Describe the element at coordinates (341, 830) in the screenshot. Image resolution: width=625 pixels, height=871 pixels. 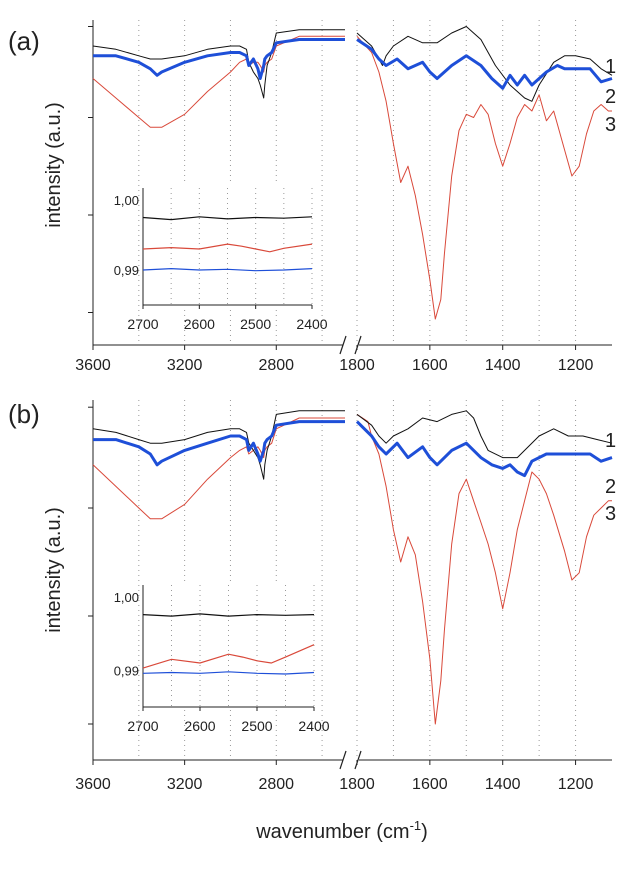
I see `x-axis-label: wavenumber (cm-1)` at that location.